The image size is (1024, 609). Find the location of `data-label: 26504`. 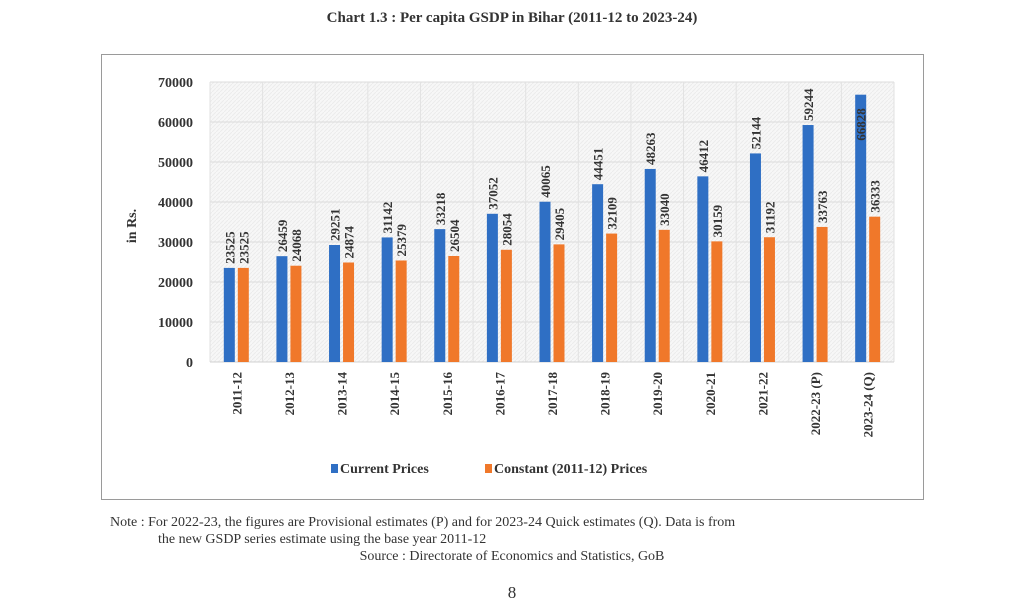

data-label: 26504 is located at coordinates (454, 235).